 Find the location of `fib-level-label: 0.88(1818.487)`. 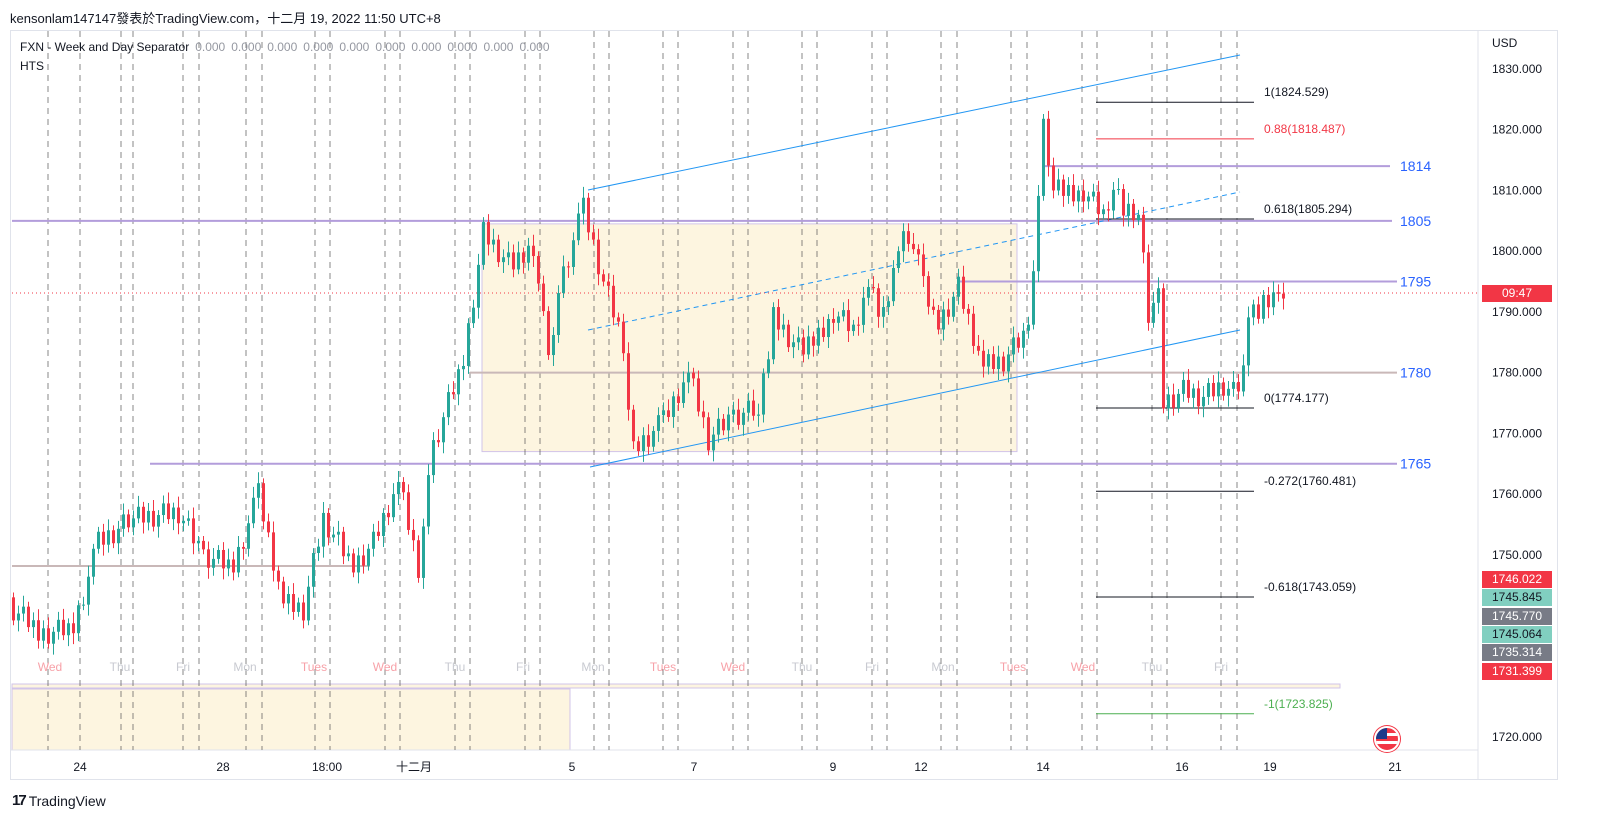

fib-level-label: 0.88(1818.487) is located at coordinates (1304, 129).